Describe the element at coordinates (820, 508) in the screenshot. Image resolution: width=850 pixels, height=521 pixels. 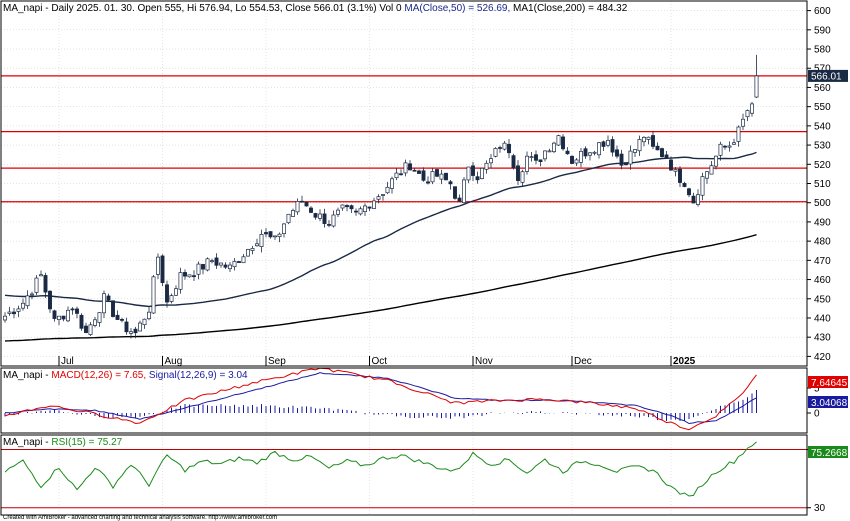
I see `rsi-tick-label: 30` at that location.